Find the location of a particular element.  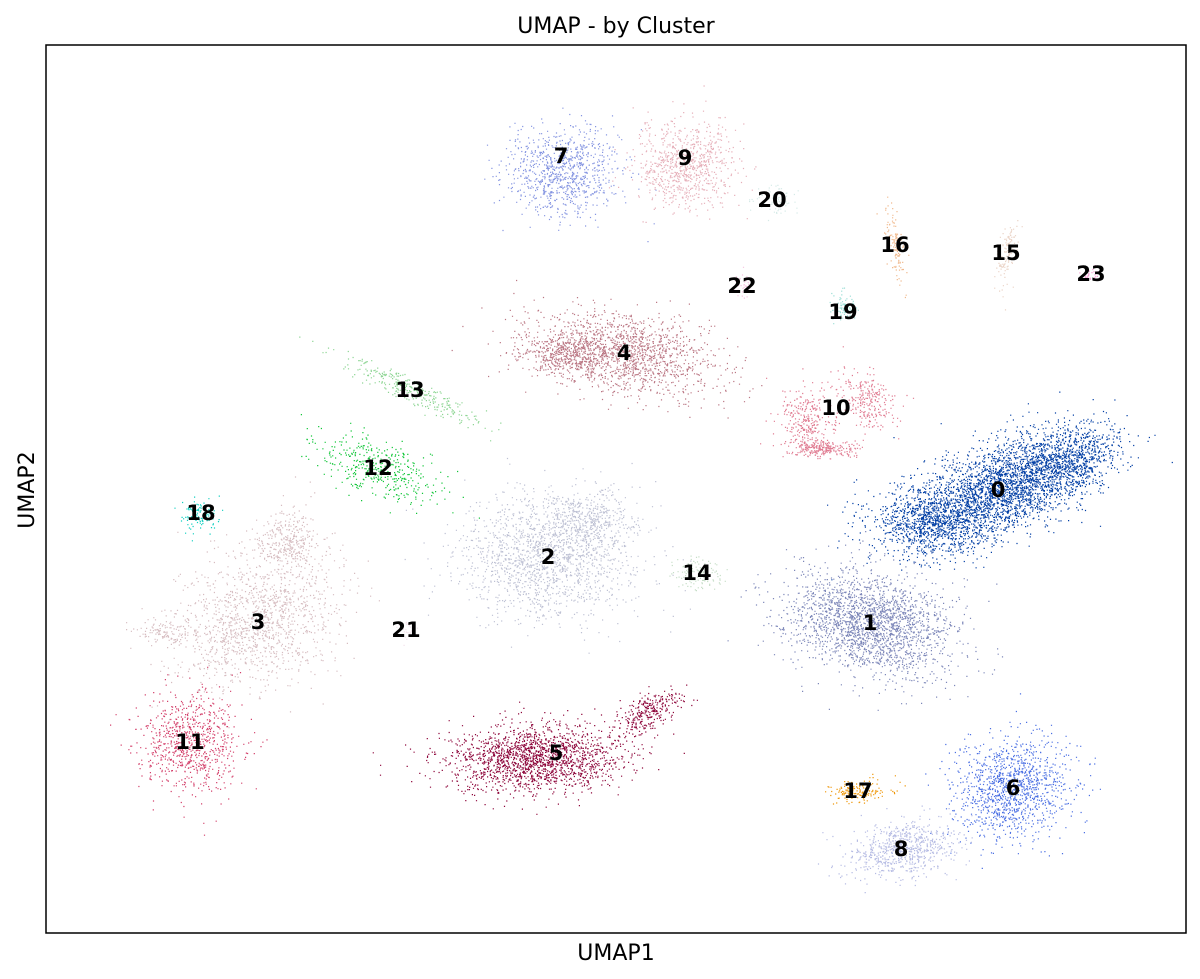

cluster-label-22: 22 is located at coordinates (741, 286).